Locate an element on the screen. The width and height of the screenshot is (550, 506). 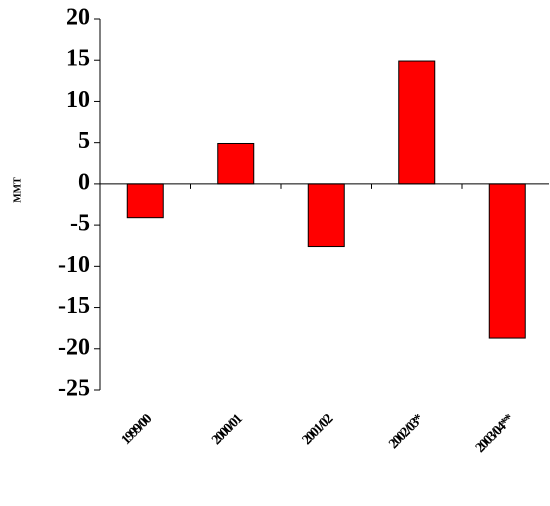
y-tick-label: 10 is located at coordinates (78, 100).